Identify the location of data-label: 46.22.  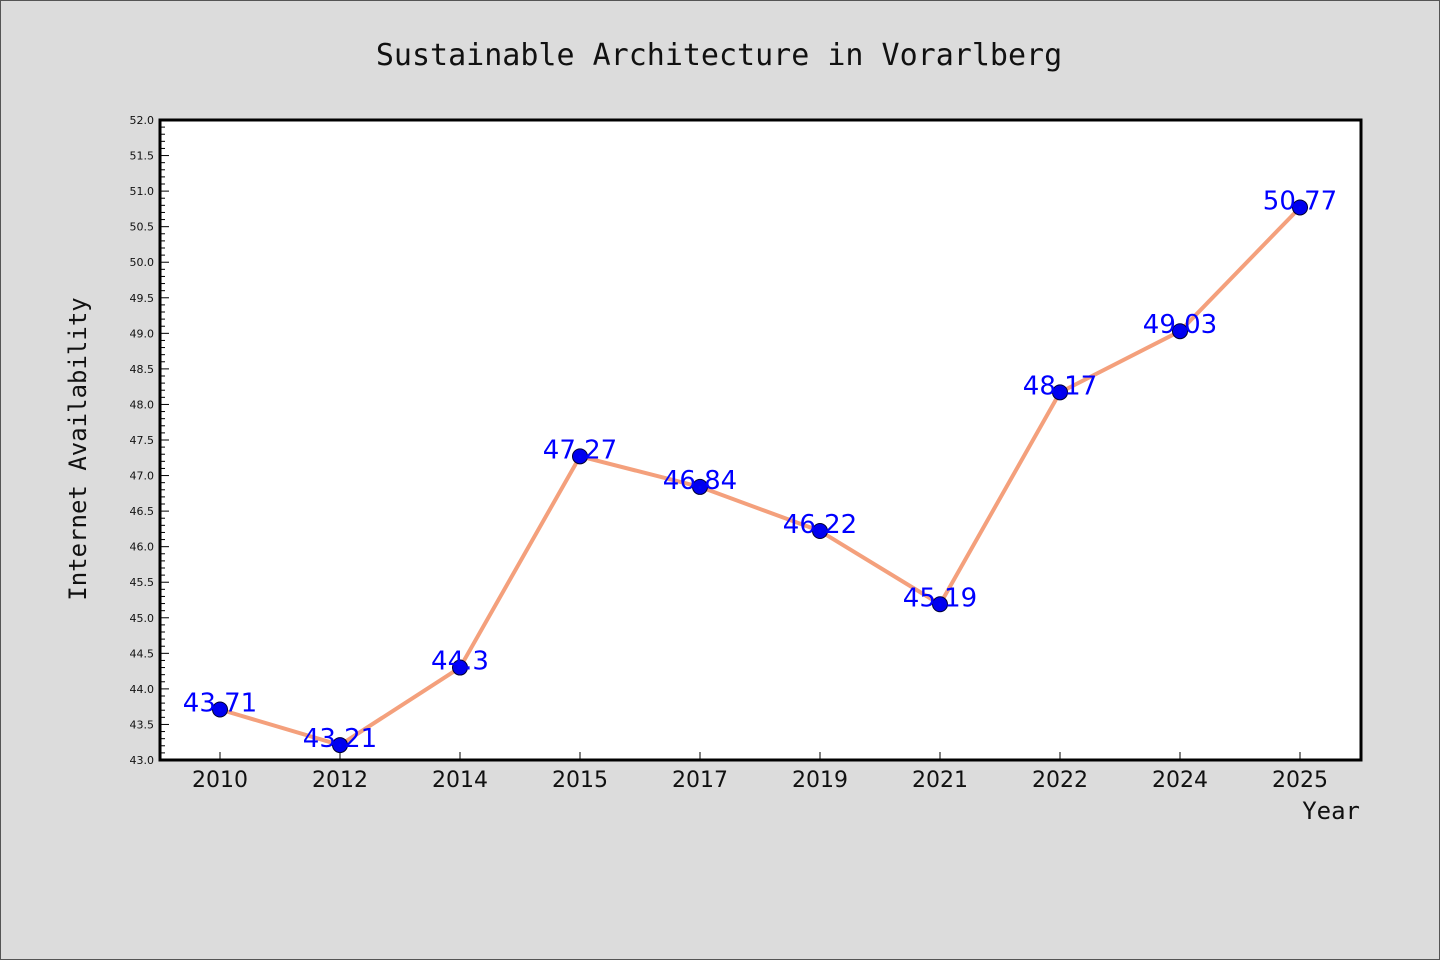
(820, 525).